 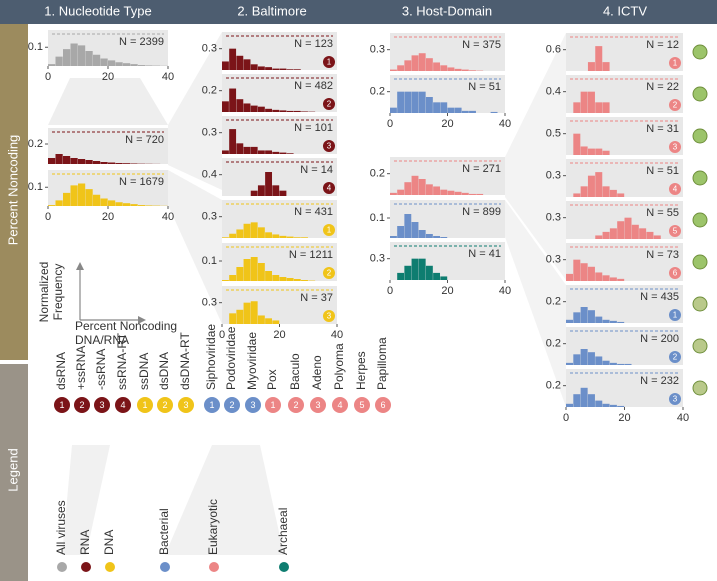 I want to click on n-label: N = 720, so click(x=144, y=140).